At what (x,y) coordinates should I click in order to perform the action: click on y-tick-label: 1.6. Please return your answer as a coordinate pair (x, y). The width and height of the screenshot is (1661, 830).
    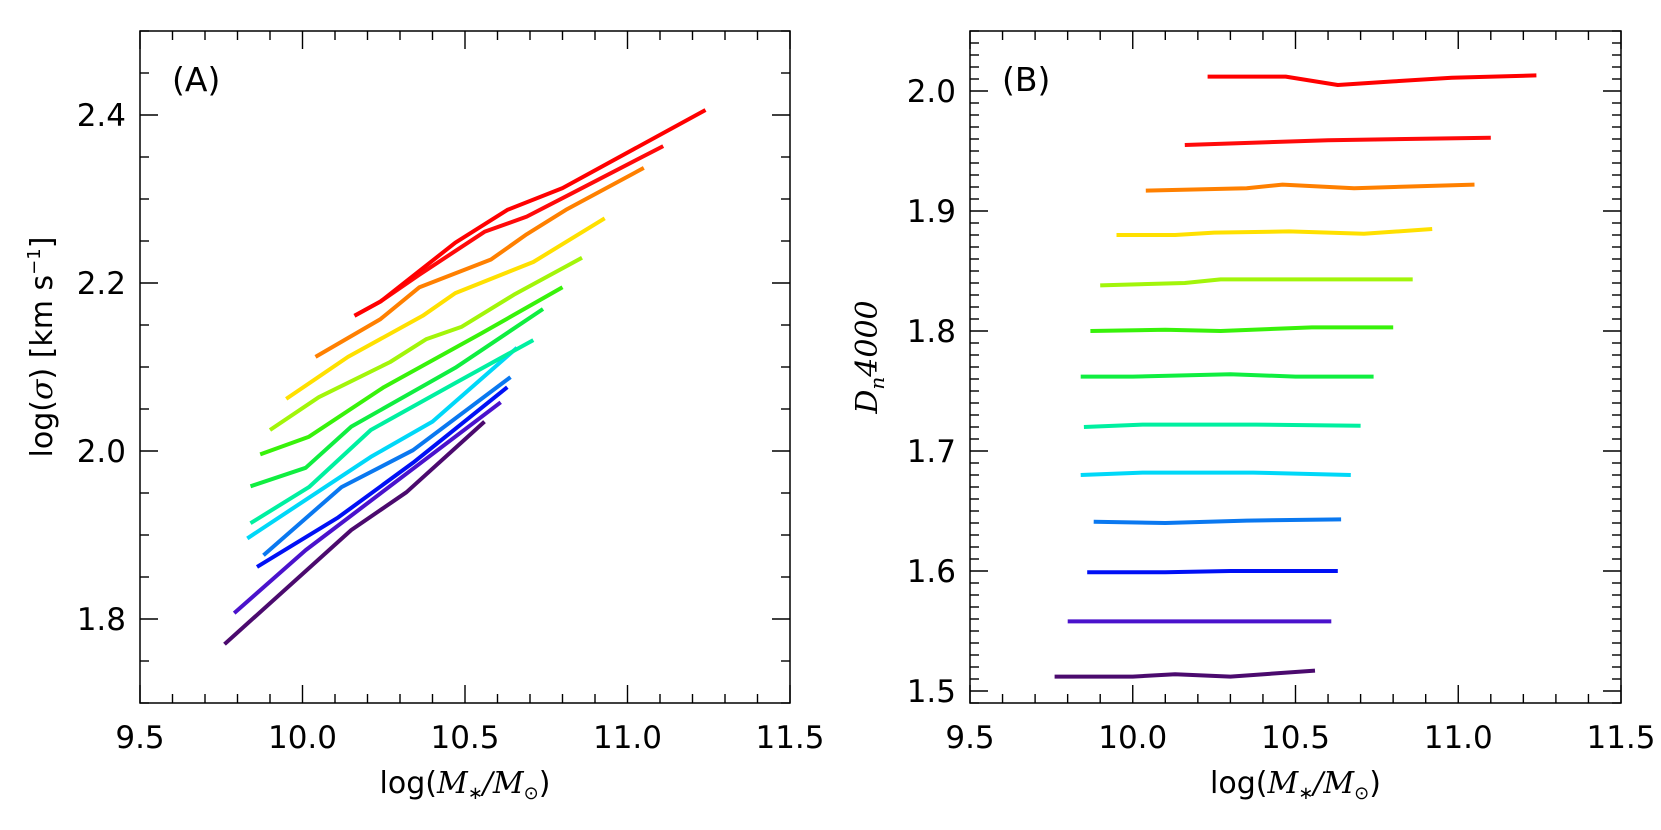
    Looking at the image, I should click on (931, 572).